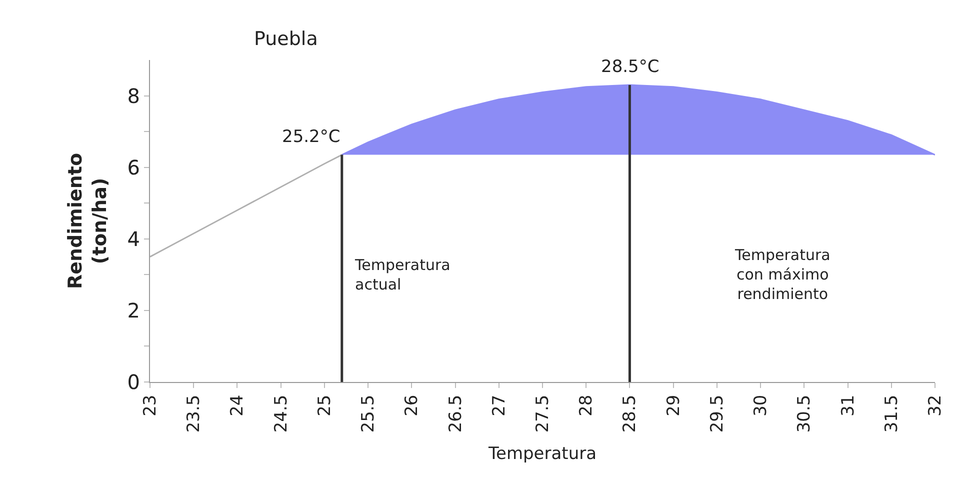 This screenshot has height=502, width=965. Describe the element at coordinates (630, 413) in the screenshot. I see `x-tick-label: 28.5` at that location.